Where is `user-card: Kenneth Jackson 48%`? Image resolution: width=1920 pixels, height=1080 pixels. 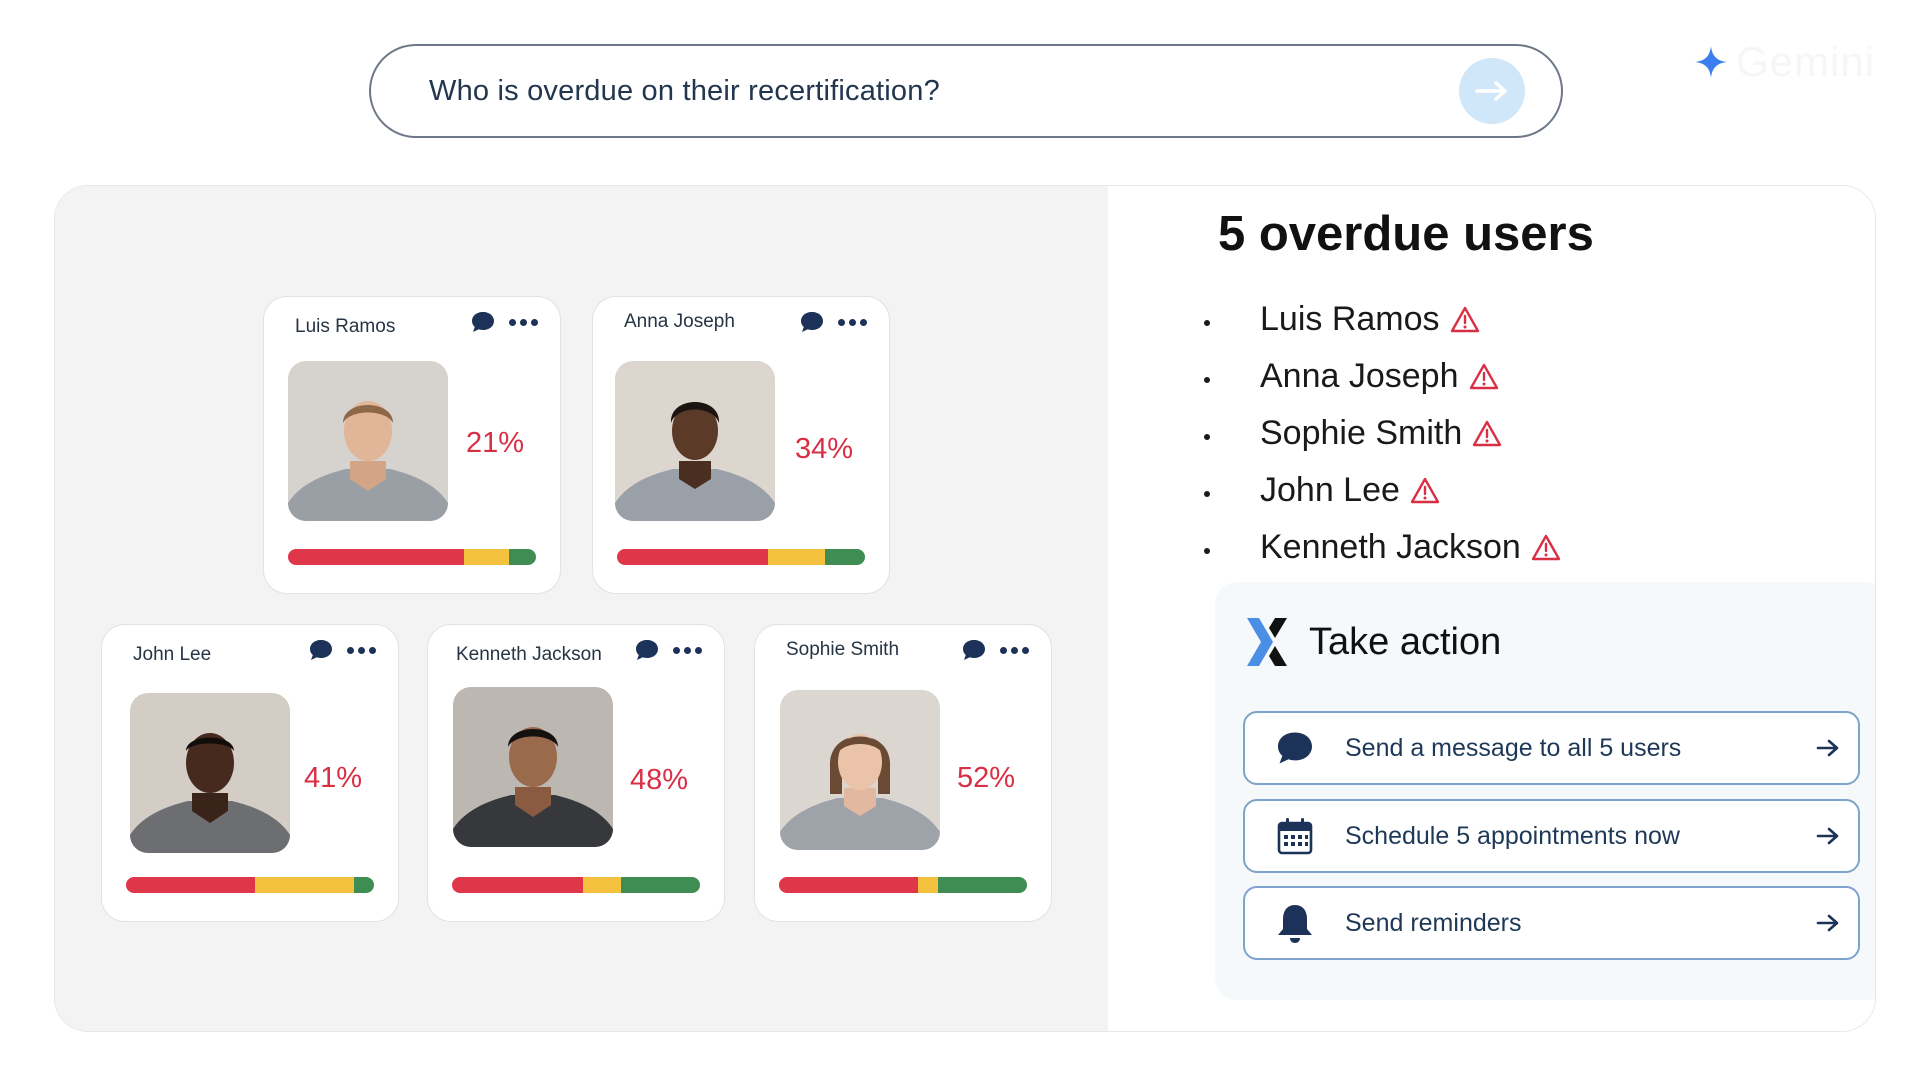 user-card: Kenneth Jackson 48% is located at coordinates (576, 773).